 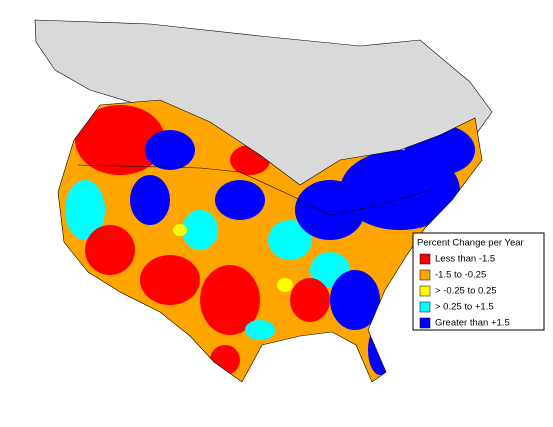 I want to click on legend-label: -1.5 to -0.25, so click(x=460, y=275).